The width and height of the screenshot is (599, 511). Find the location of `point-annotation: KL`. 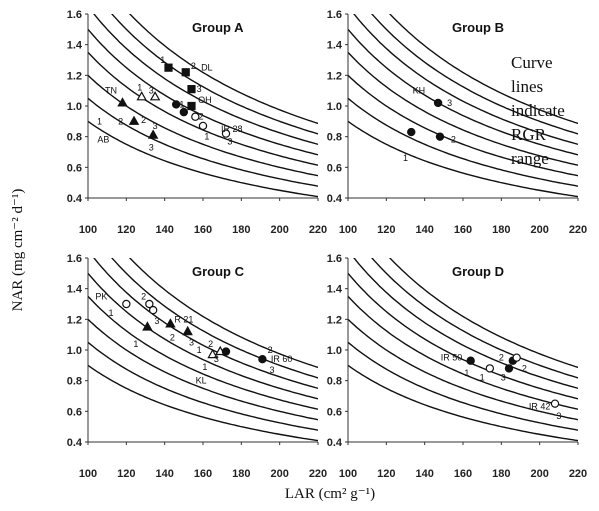

point-annotation: KL is located at coordinates (201, 381).